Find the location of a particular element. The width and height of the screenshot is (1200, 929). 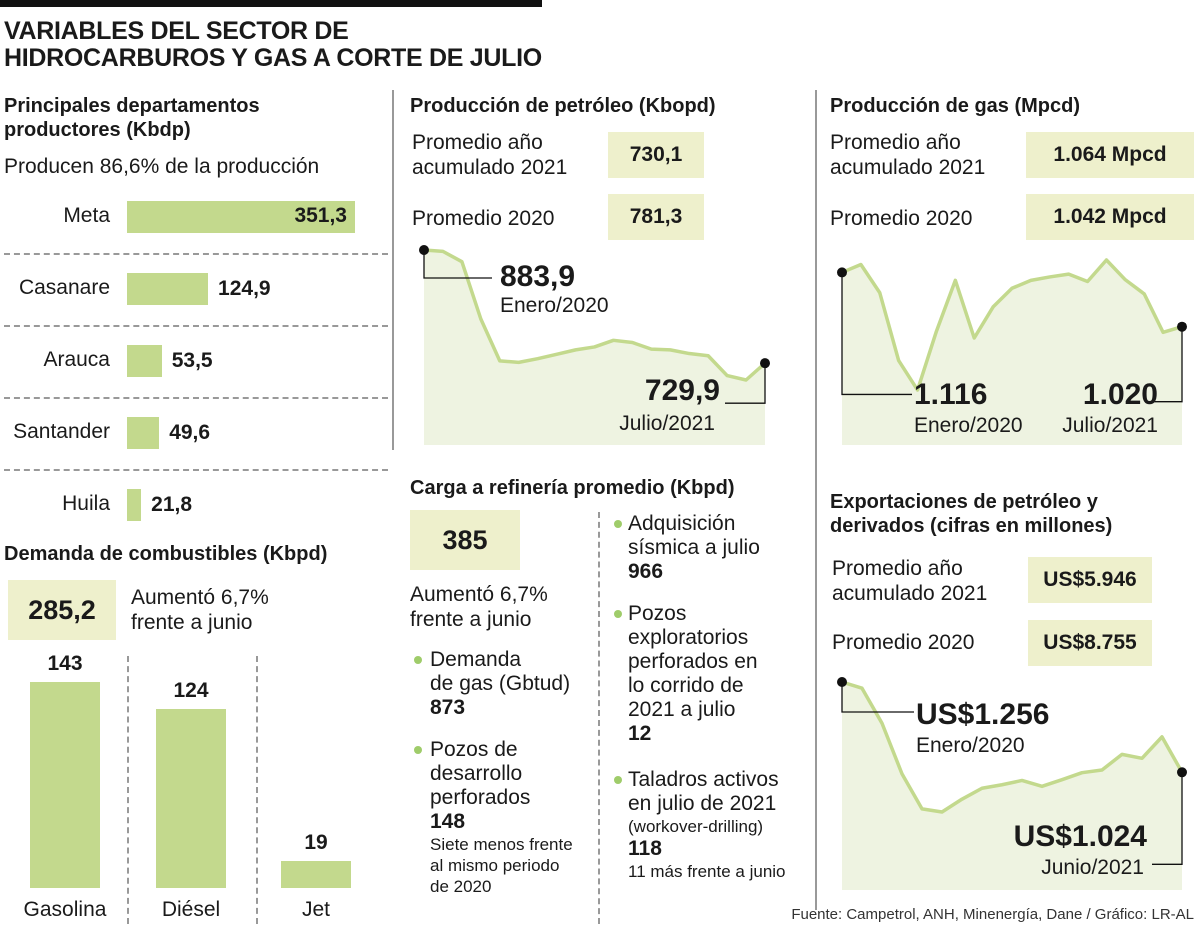

fuel-label: Diésel is located at coordinates (191, 909).